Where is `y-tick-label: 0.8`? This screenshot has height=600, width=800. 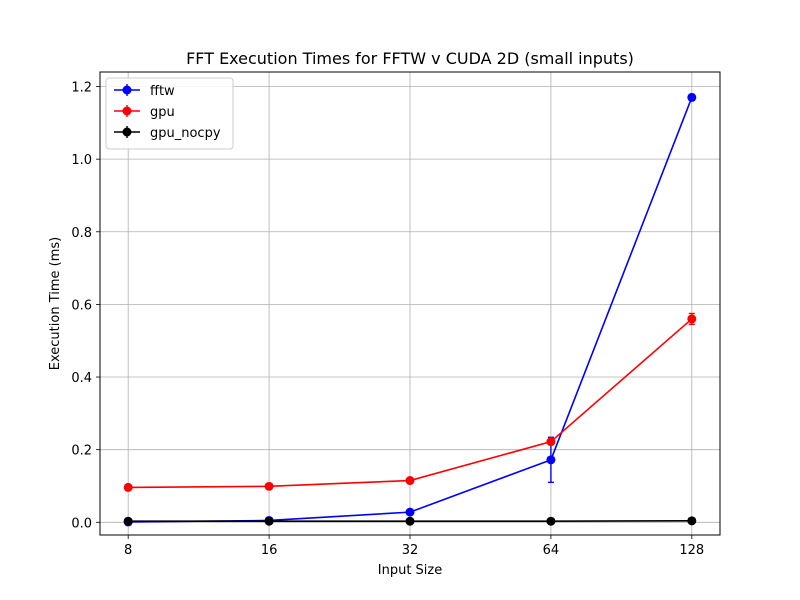 y-tick-label: 0.8 is located at coordinates (81, 233).